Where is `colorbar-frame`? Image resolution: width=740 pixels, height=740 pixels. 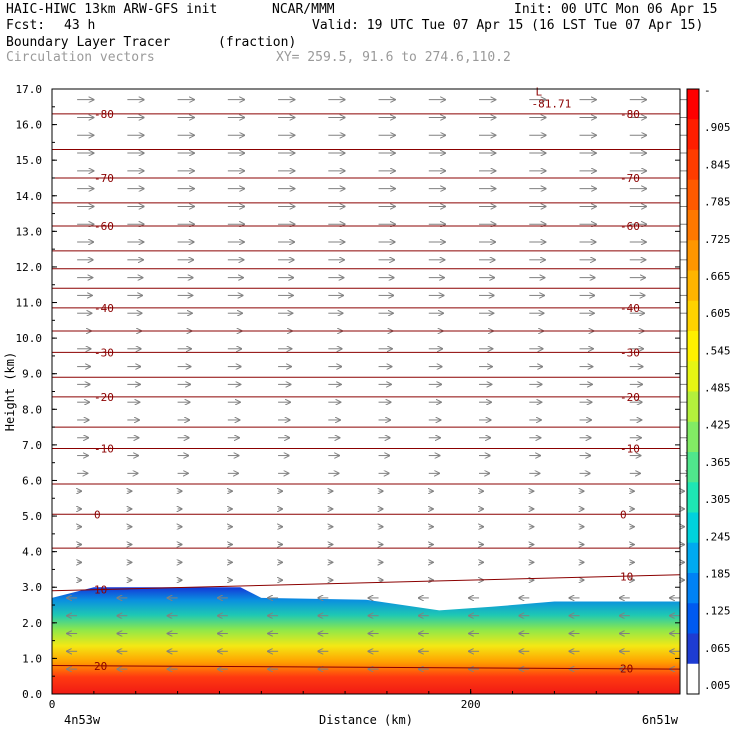
colorbar-frame is located at coordinates (693, 391).